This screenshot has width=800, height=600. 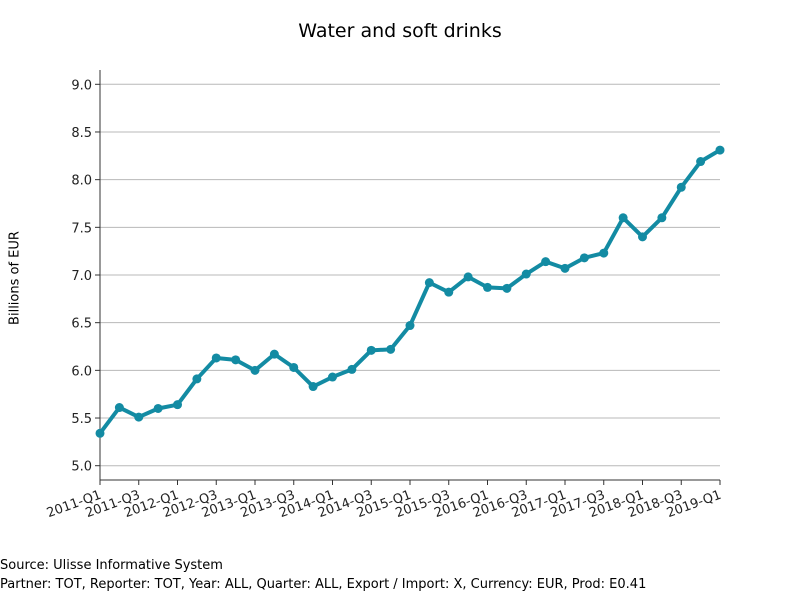 I want to click on y-tick-label: 5.0, so click(x=81, y=467).